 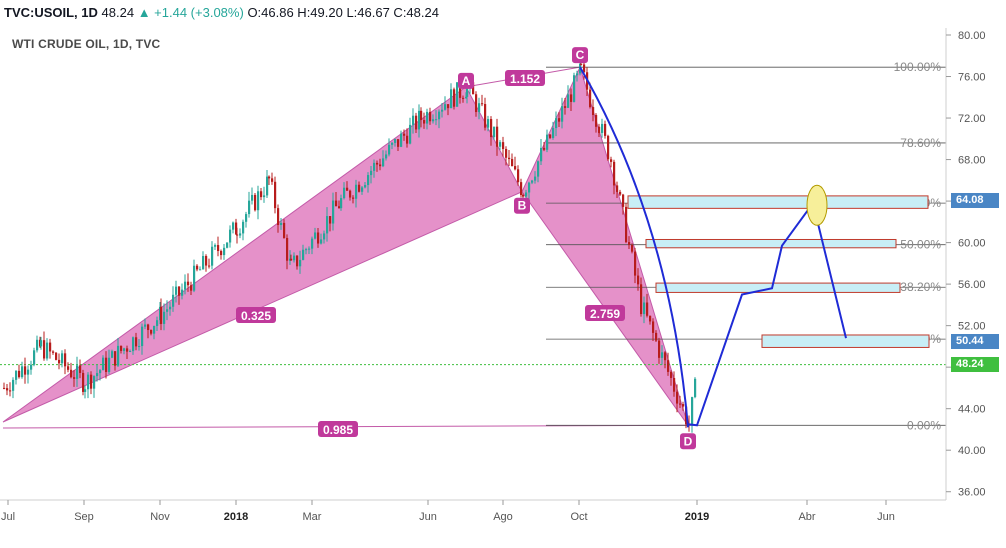 I want to click on fib-level-label: 100.00%, so click(x=918, y=67).